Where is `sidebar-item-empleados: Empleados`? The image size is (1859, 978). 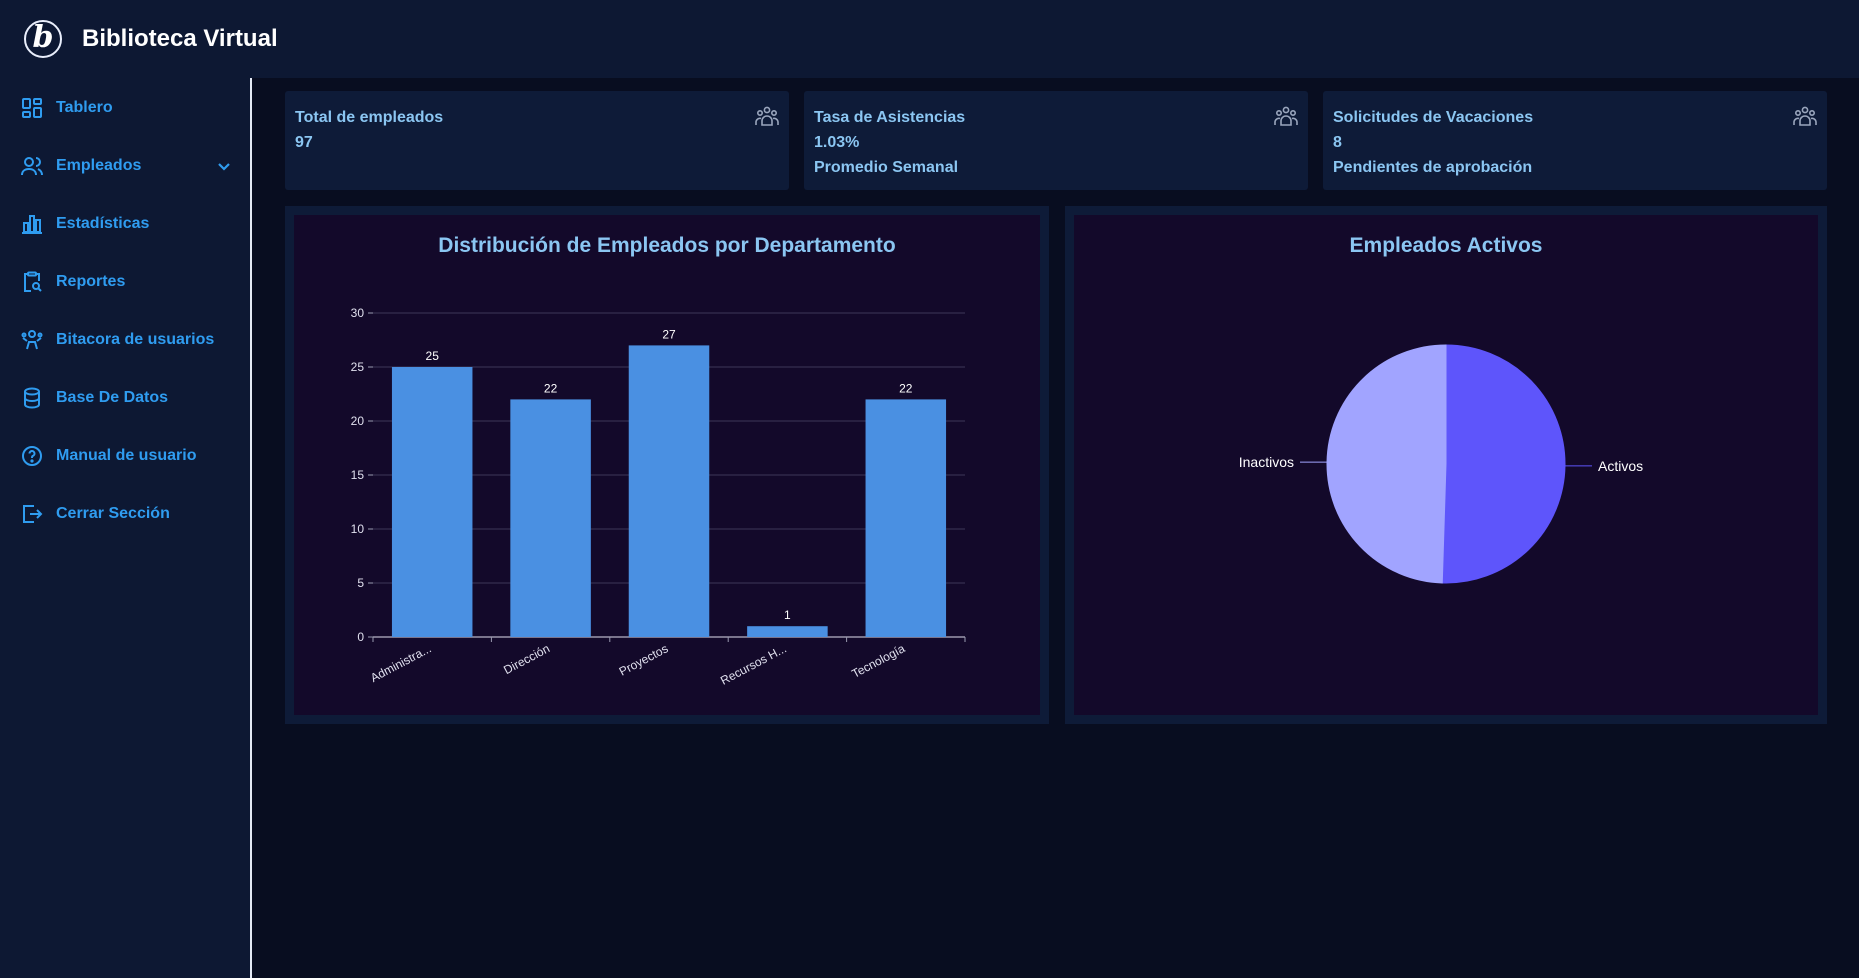
sidebar-item-empleados: Empleados is located at coordinates (125, 166).